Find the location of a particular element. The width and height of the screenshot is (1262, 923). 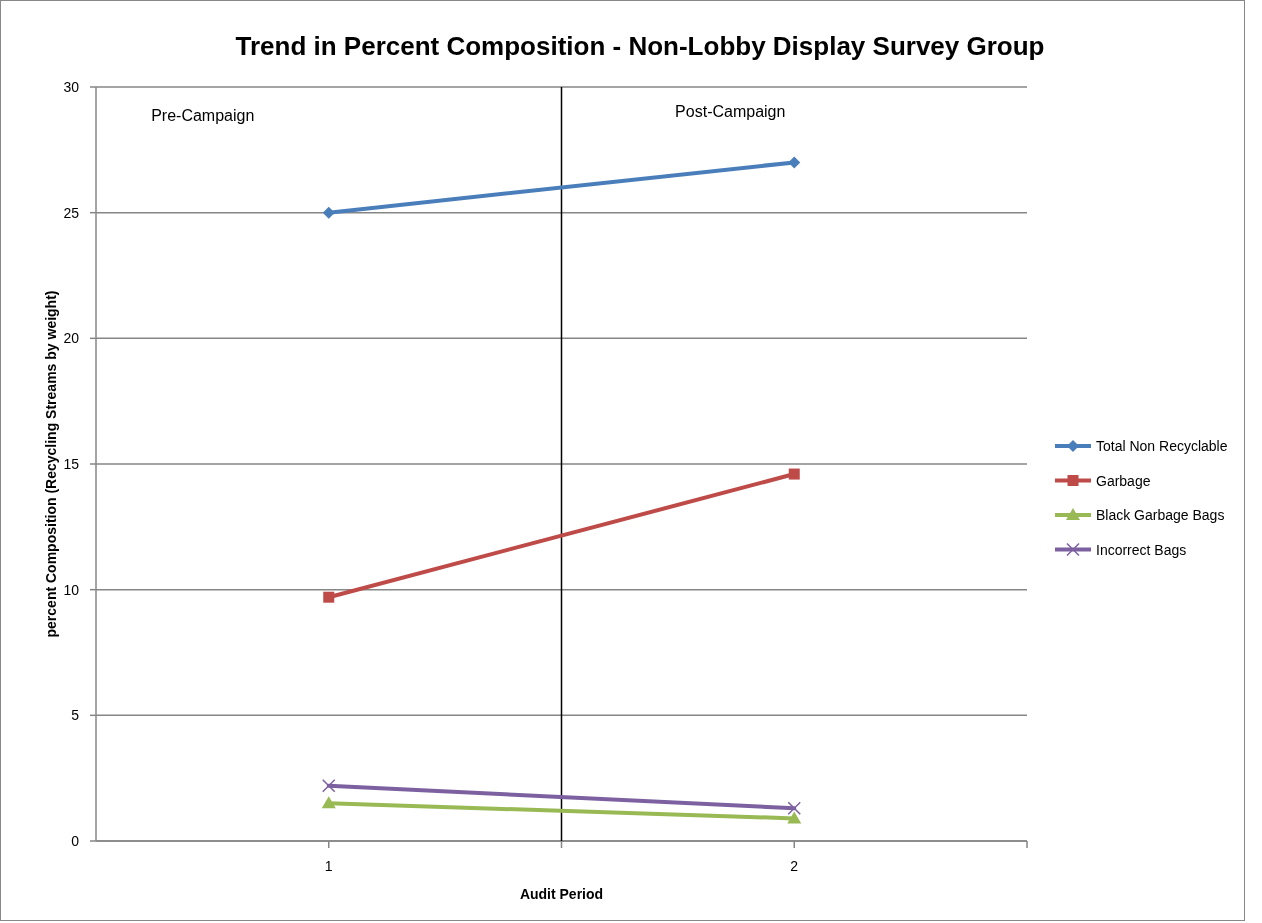

y-axis-title: percent Composition (Recycling Streams by weight) is located at coordinates (51, 464).